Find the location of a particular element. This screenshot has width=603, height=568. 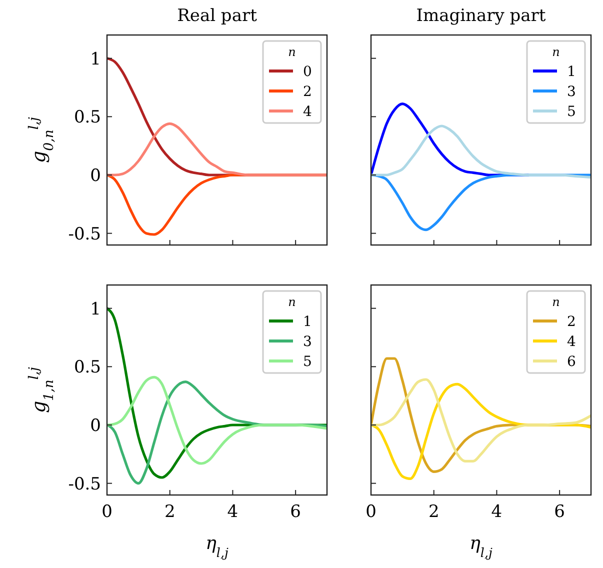

chart-title: Imaginary part is located at coordinates (481, 16).